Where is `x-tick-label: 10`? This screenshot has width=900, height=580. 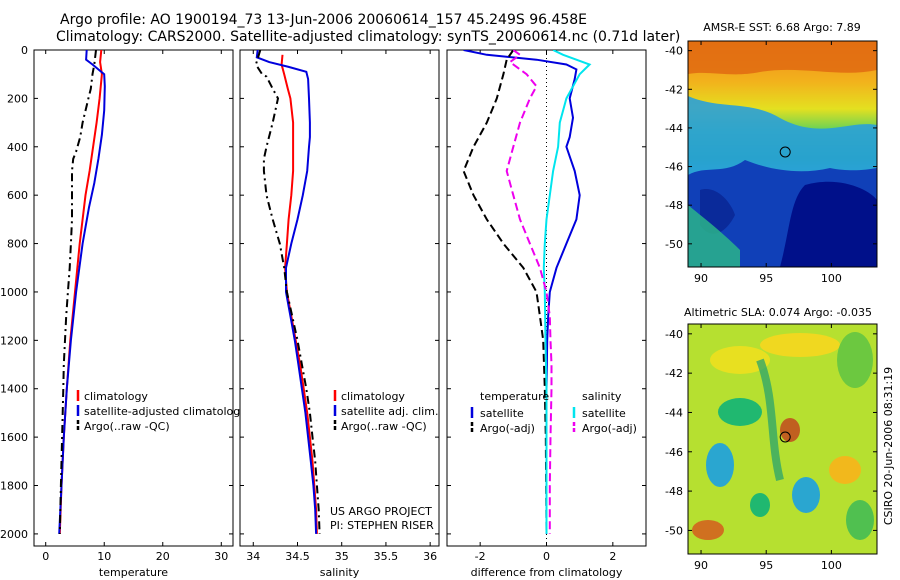 x-tick-label: 10 is located at coordinates (104, 556).